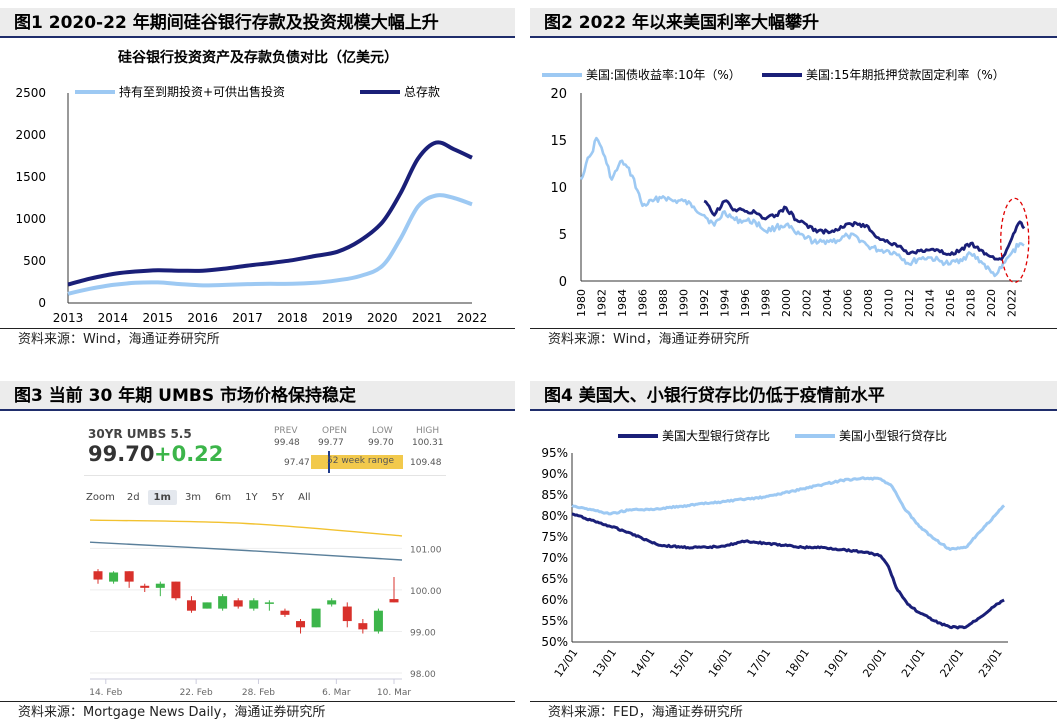 Image resolution: width=1057 pixels, height=727 pixels. Describe the element at coordinates (793, 712) in the screenshot. I see `fig4-source: 资料来源：FED，海通证券研究所` at that location.